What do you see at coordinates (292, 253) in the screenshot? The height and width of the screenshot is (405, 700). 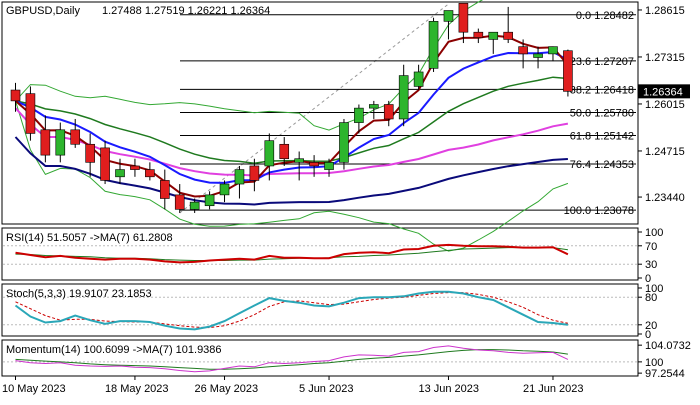 I see `rsi-line` at bounding box center [292, 253].